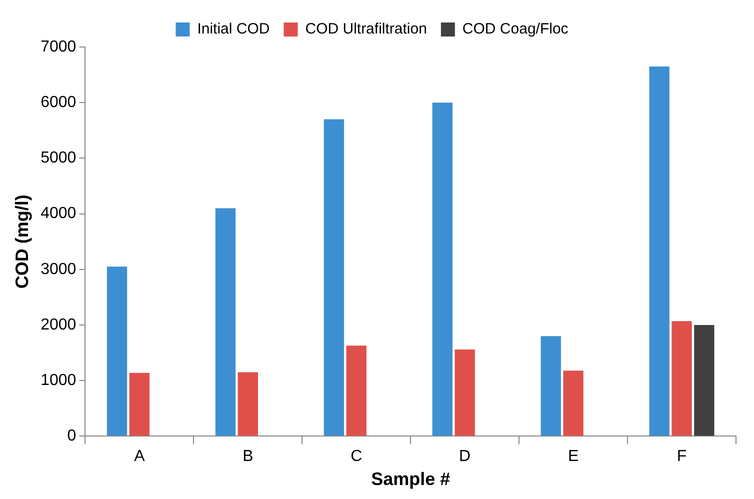 The image size is (754, 499). I want to click on x-tick-label: D, so click(465, 457).